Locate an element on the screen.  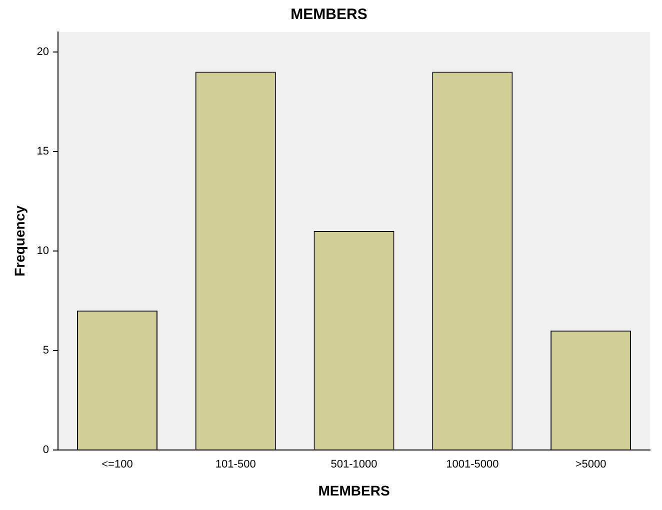
x-tick-label: >5000 is located at coordinates (590, 464).